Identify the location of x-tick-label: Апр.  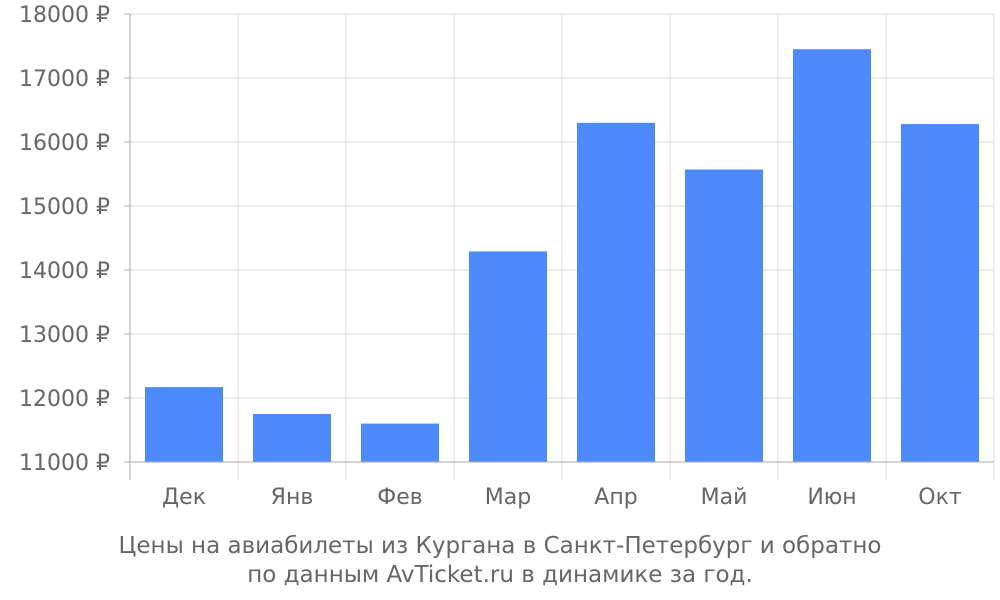
(615, 497).